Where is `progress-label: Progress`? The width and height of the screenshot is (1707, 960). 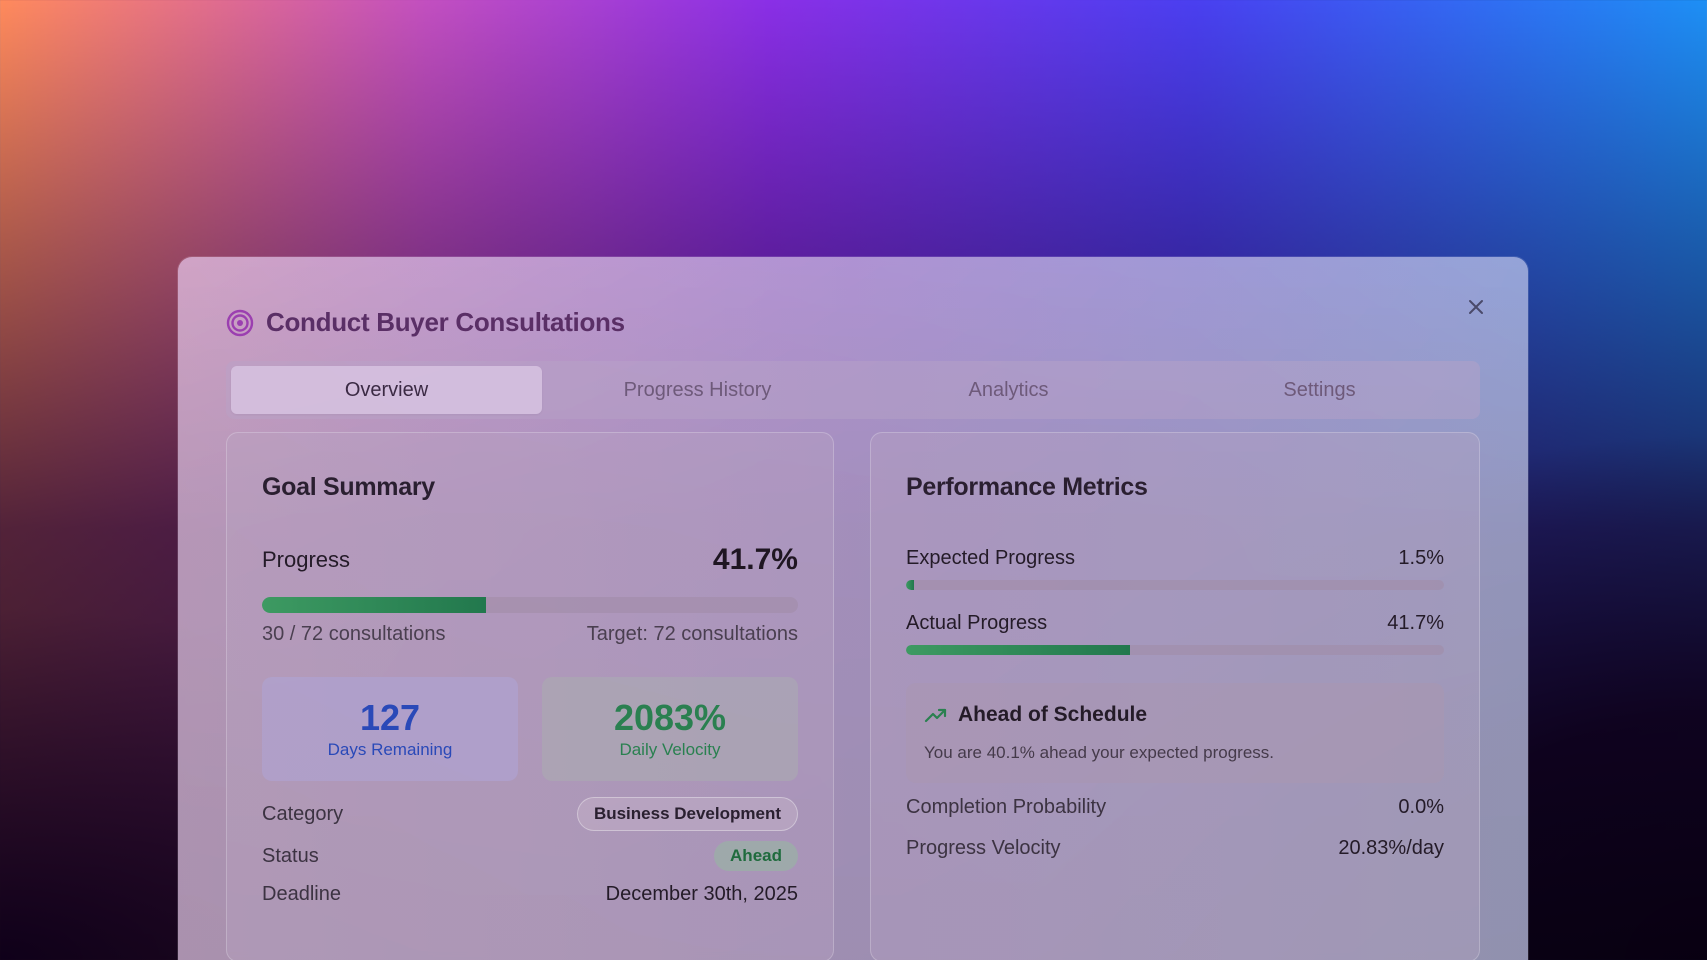 progress-label: Progress is located at coordinates (306, 559).